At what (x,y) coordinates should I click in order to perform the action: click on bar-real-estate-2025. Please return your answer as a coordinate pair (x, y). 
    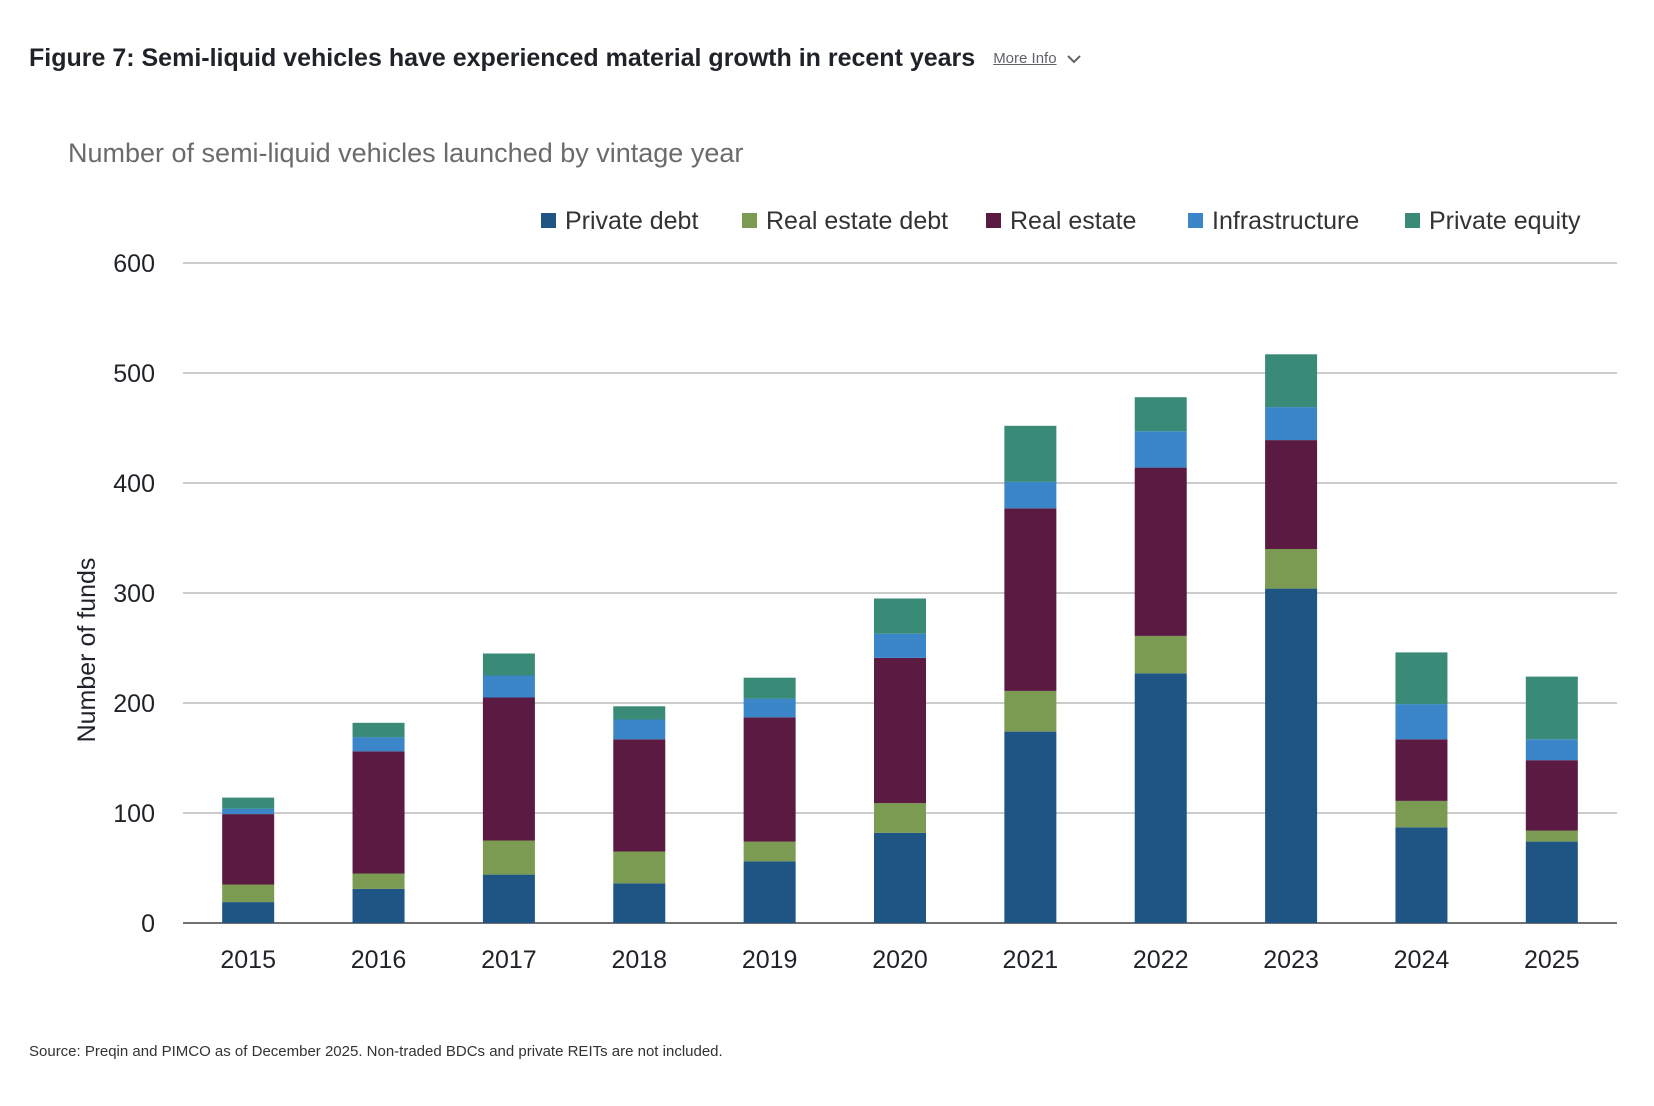
    Looking at the image, I should click on (1551, 795).